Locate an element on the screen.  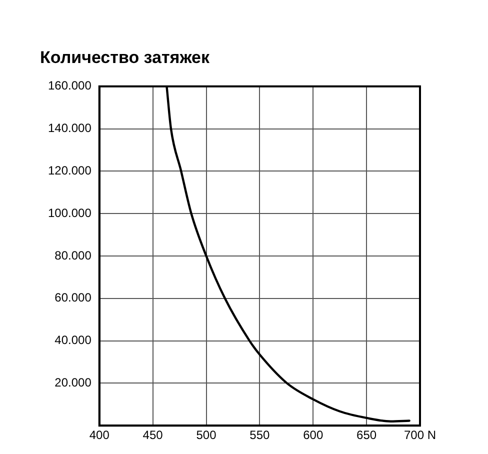
x-tick-label: 400 is located at coordinates (99, 435).